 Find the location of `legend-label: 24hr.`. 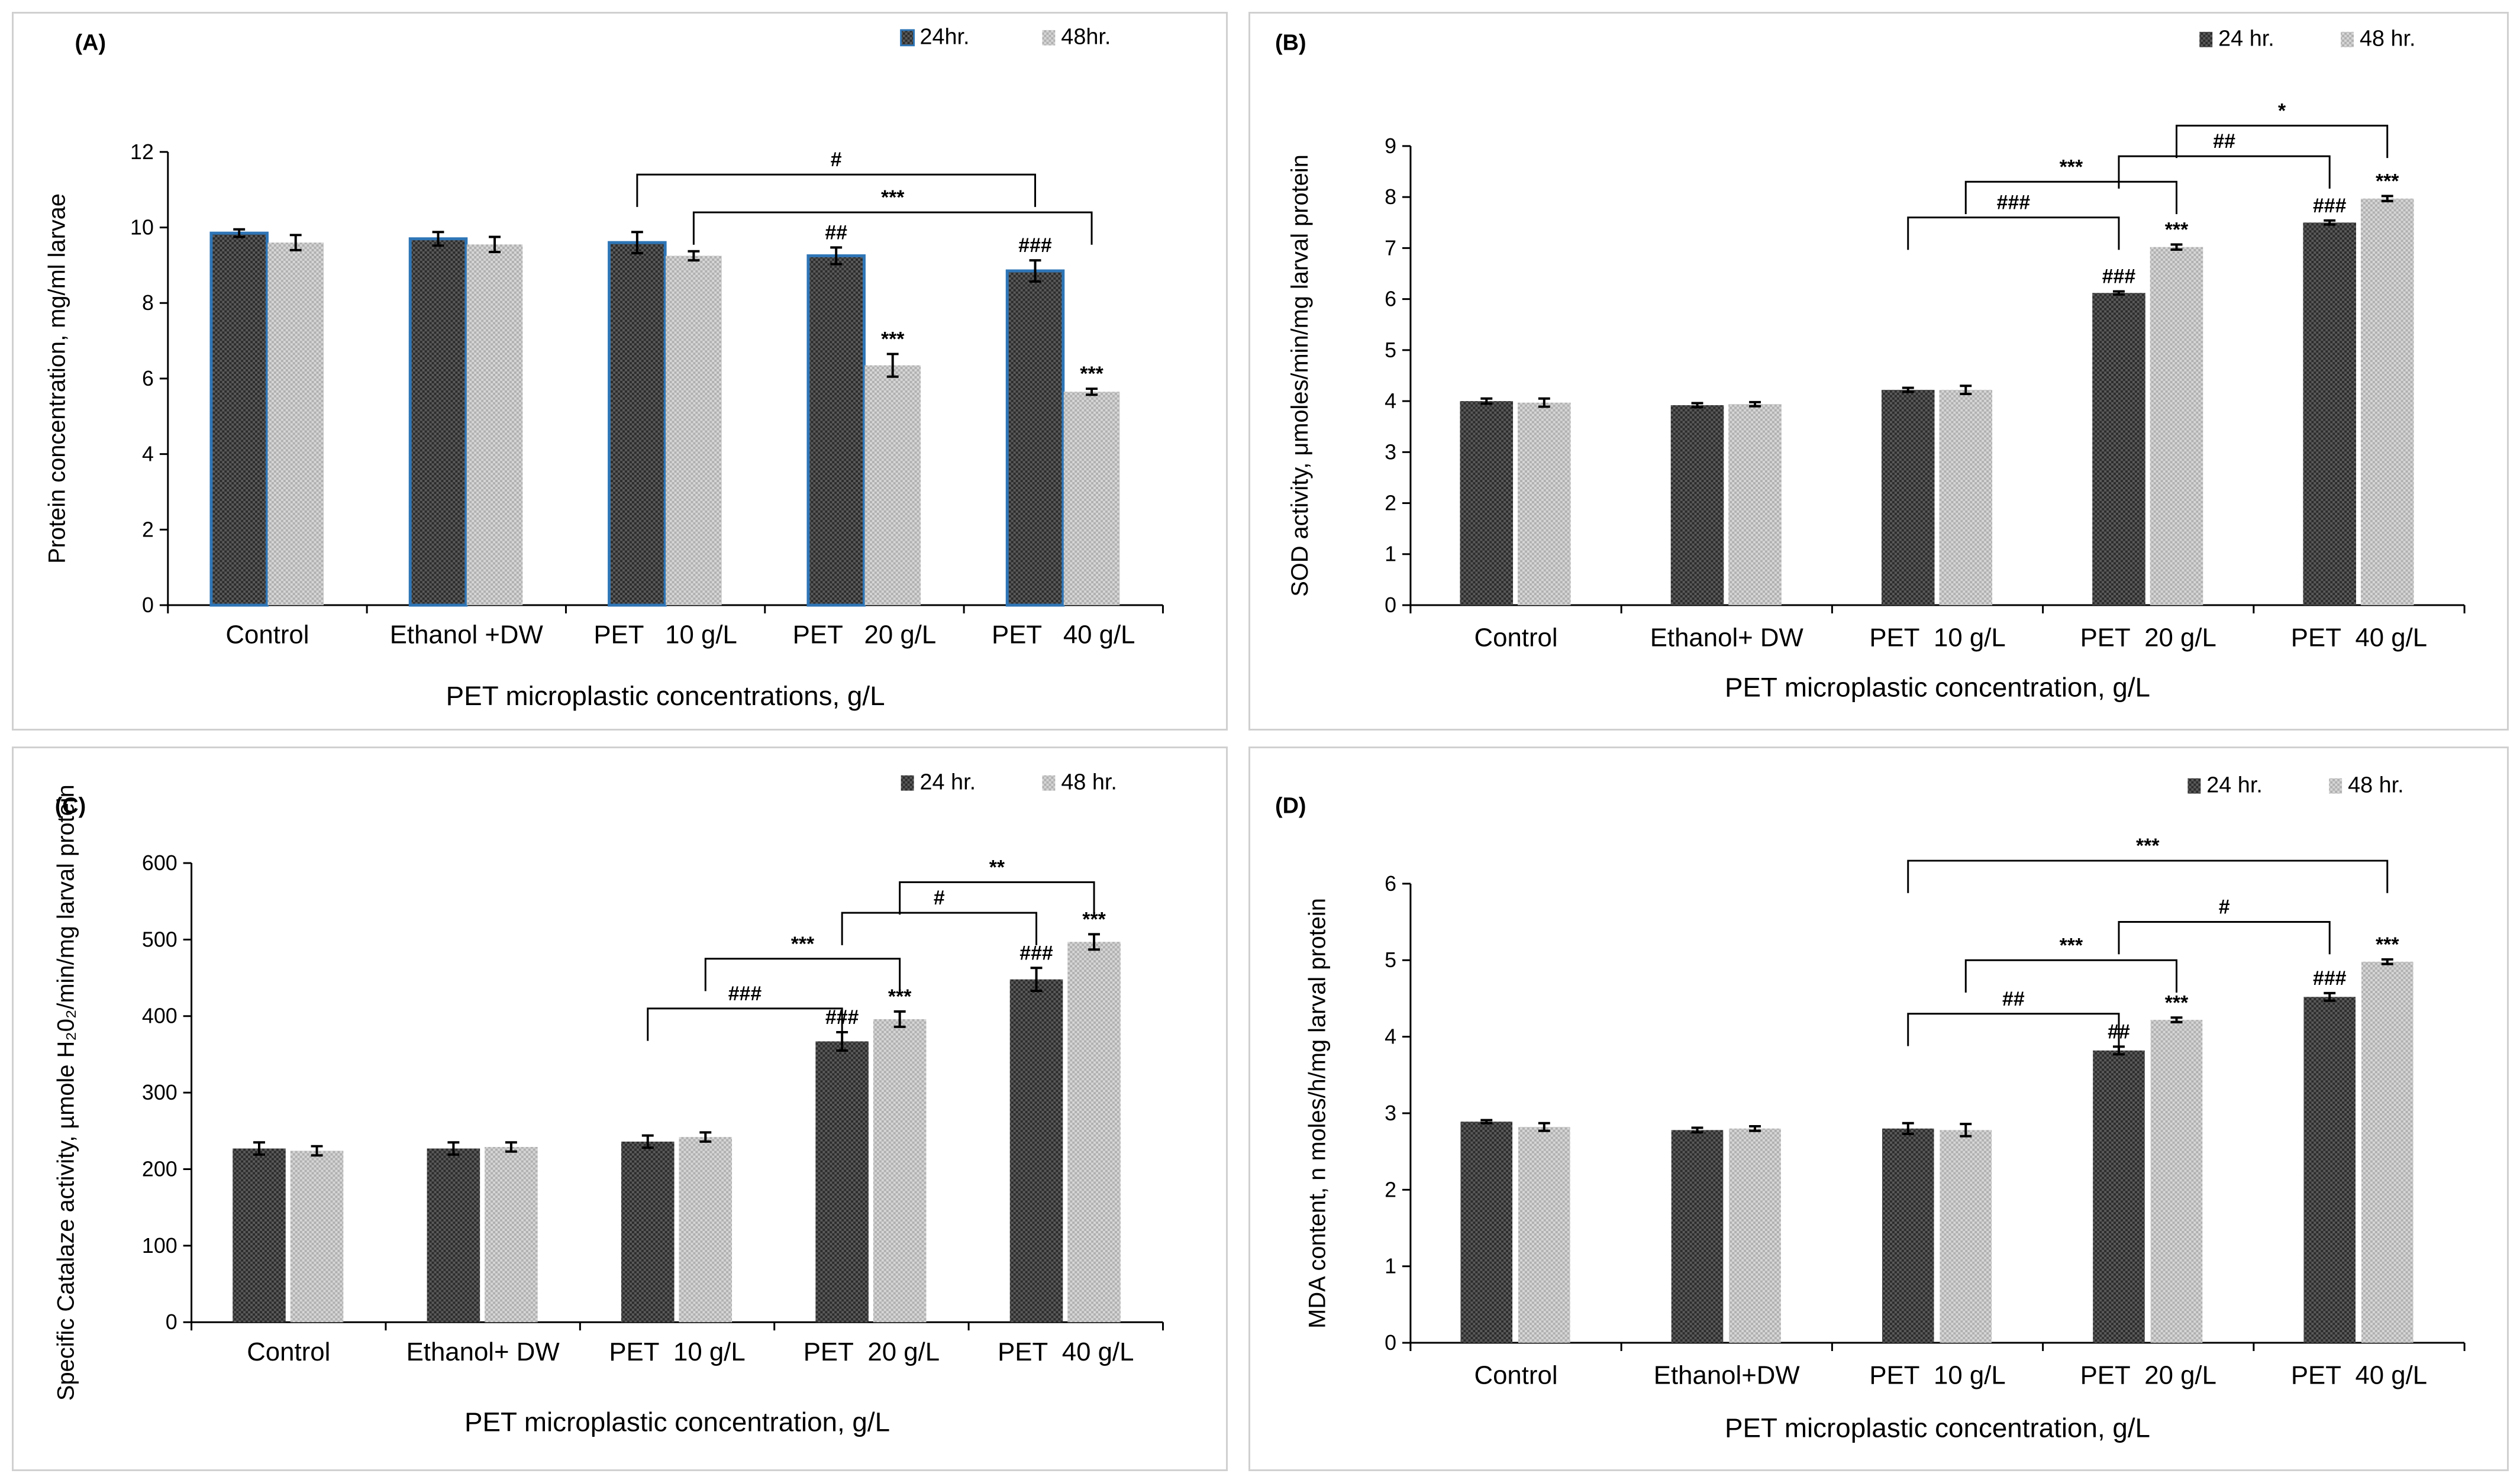

legend-label: 24hr. is located at coordinates (944, 37).